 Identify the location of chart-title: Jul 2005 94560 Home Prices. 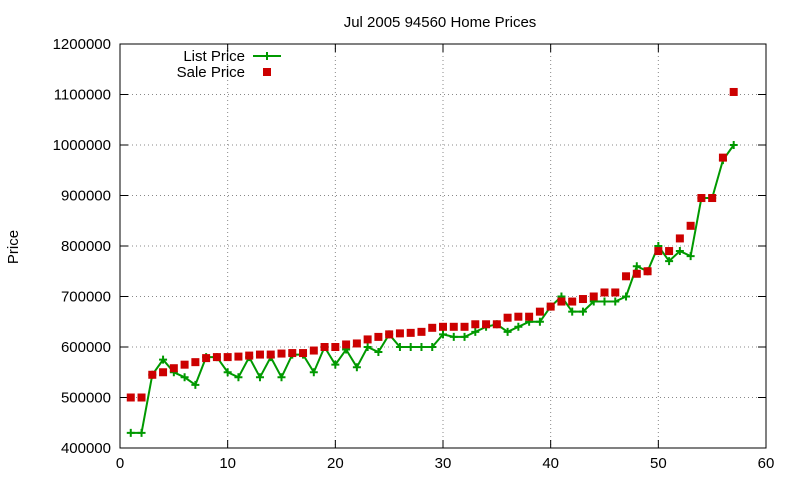
(440, 22).